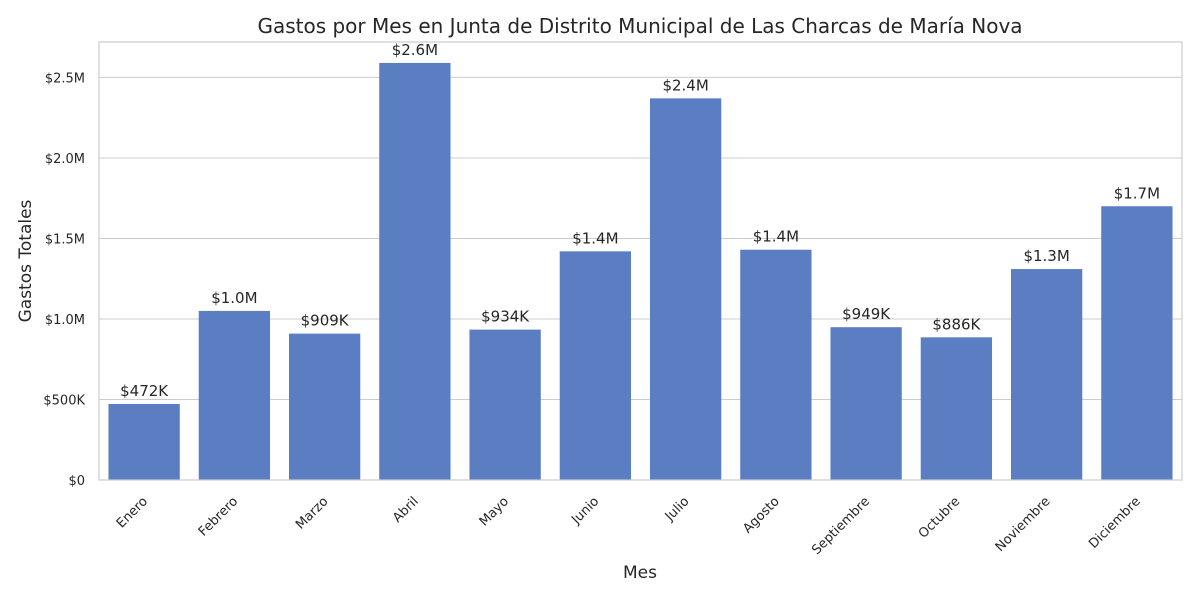 Image resolution: width=1200 pixels, height=600 pixels. What do you see at coordinates (505, 317) in the screenshot?
I see `bar-value-label: $934K` at bounding box center [505, 317].